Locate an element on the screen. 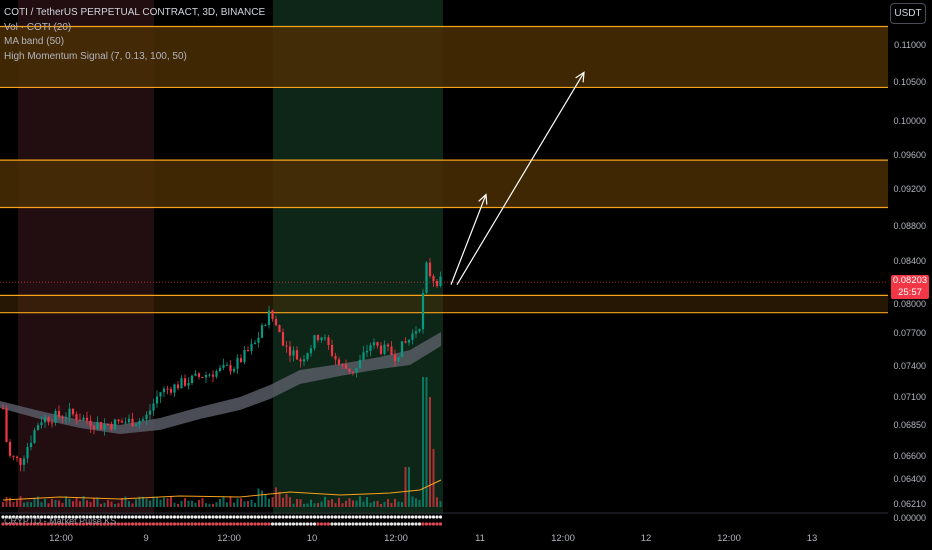 This screenshot has width=932, height=550. price-axis-label: 0.06210 is located at coordinates (909, 504).